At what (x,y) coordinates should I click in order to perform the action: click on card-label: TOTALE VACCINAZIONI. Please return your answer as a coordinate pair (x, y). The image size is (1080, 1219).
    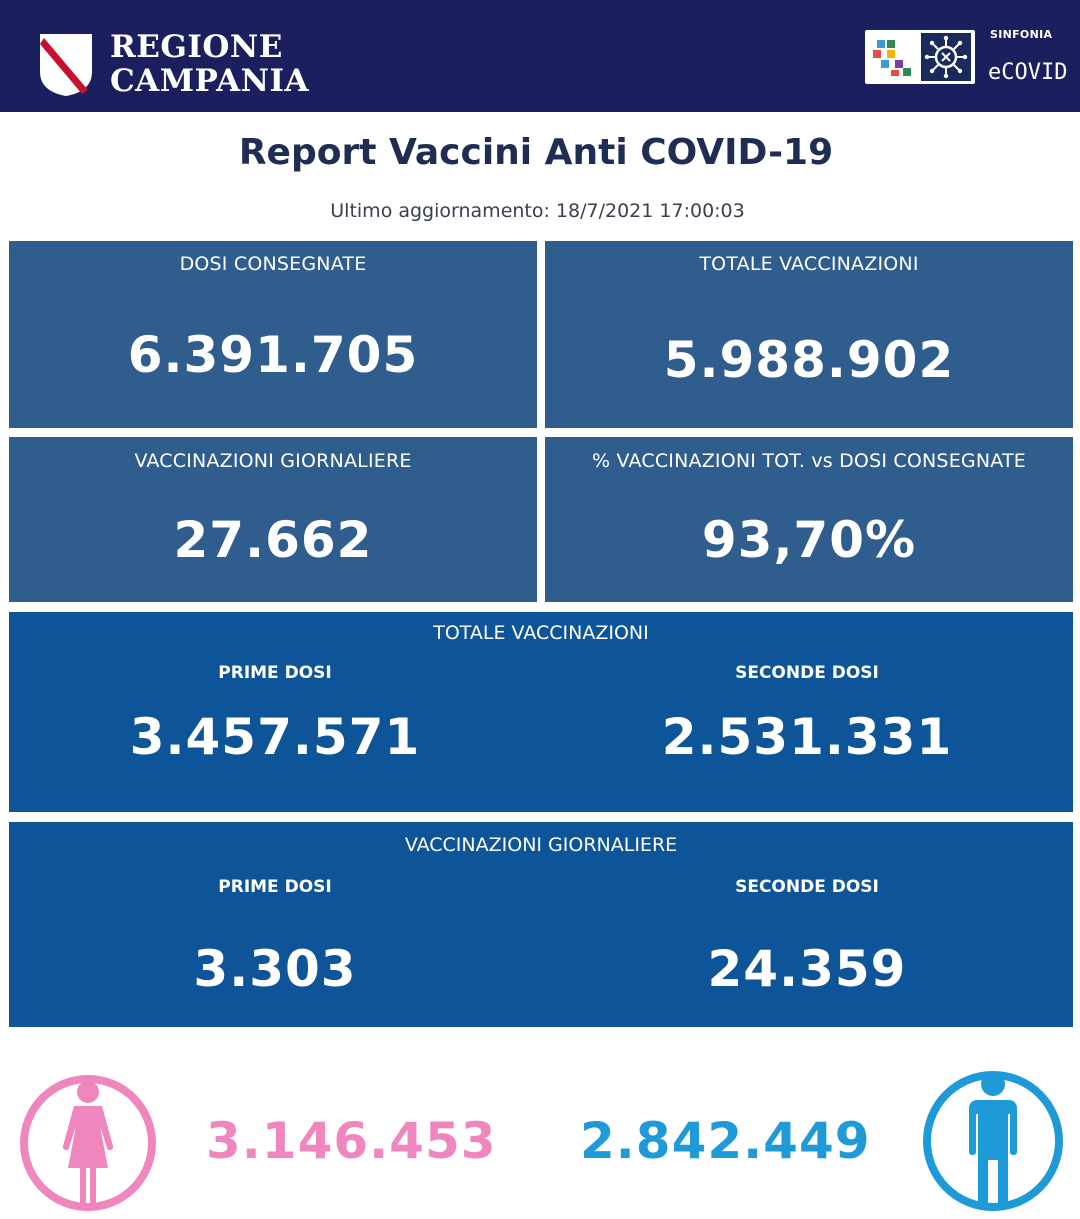
    Looking at the image, I should click on (809, 264).